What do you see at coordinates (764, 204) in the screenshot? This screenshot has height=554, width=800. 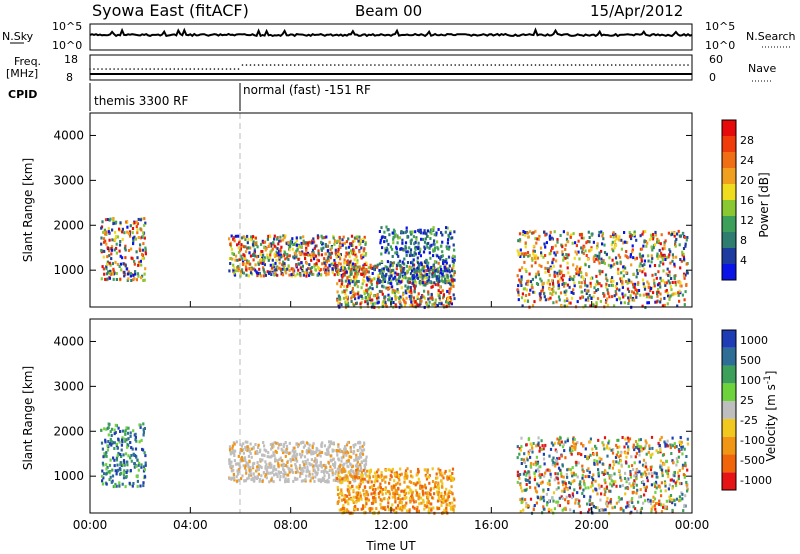 I see `power-colorbar-label: Power [dB]` at bounding box center [764, 204].